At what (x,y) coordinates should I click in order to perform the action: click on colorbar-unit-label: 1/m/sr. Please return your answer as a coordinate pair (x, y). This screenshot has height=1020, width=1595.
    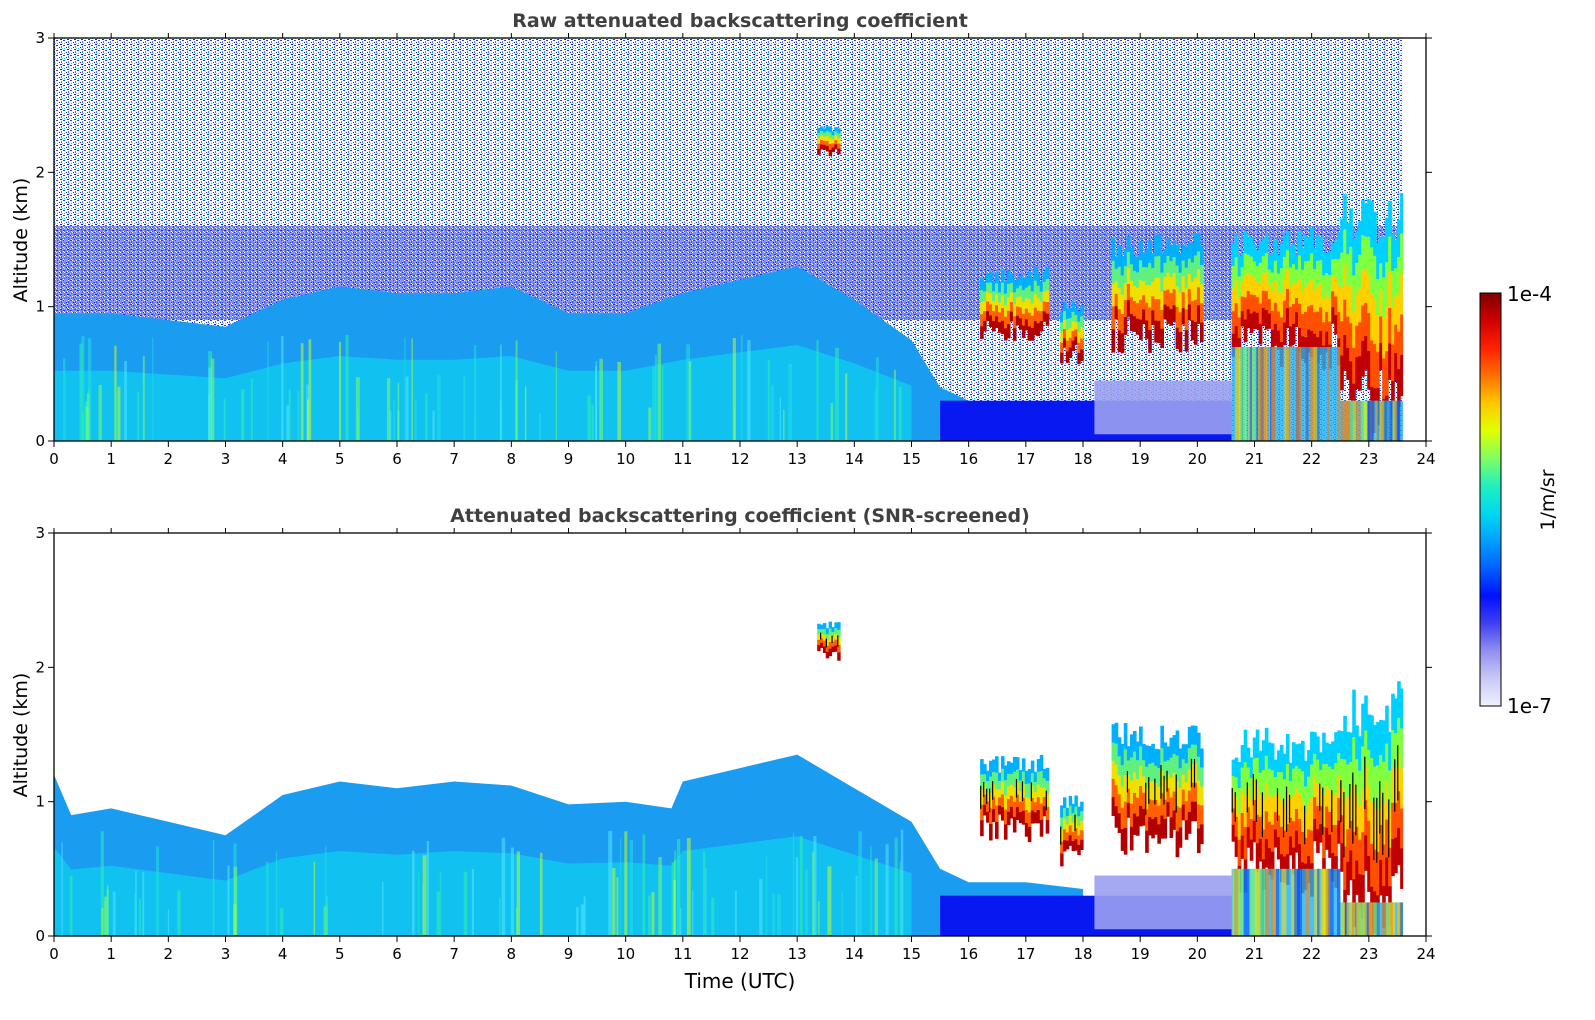
    Looking at the image, I should click on (1548, 499).